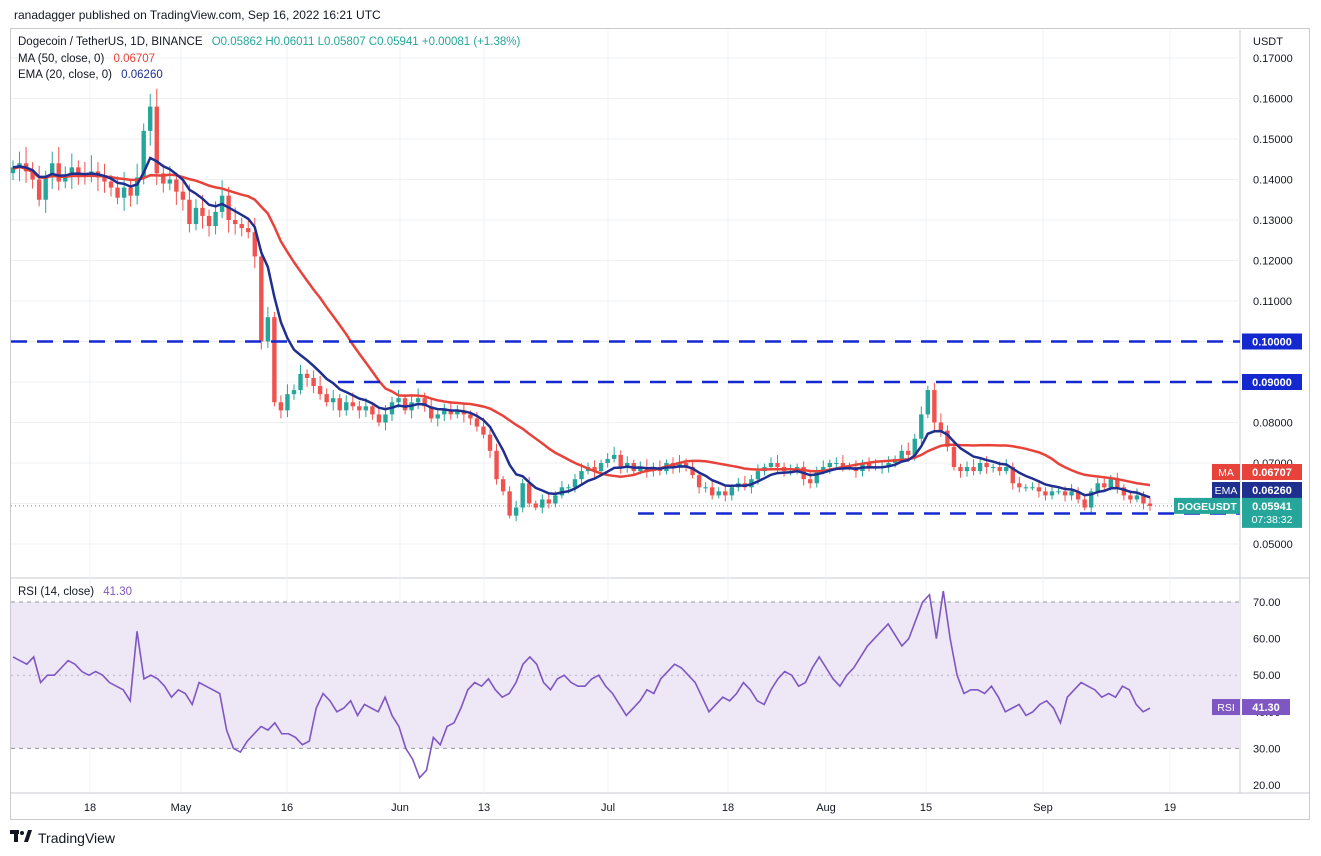  What do you see at coordinates (1273, 59) in the screenshot?
I see `price-tick-label: 0.17000` at bounding box center [1273, 59].